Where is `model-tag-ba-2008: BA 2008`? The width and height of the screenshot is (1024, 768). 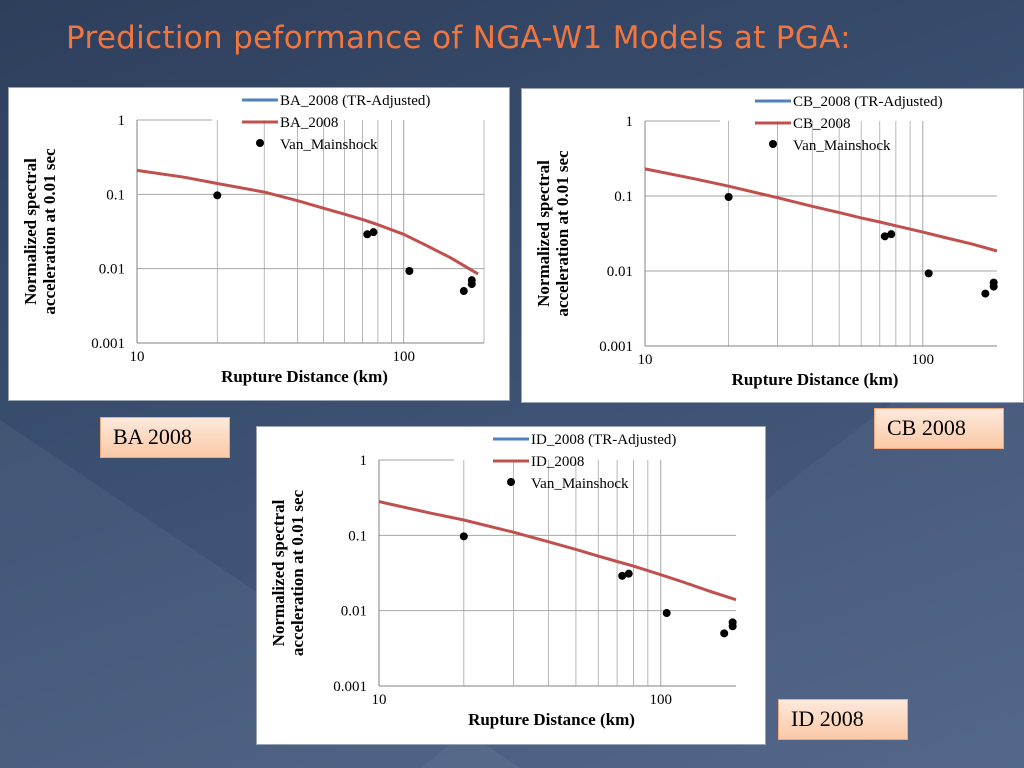
model-tag-ba-2008: BA 2008 is located at coordinates (165, 437).